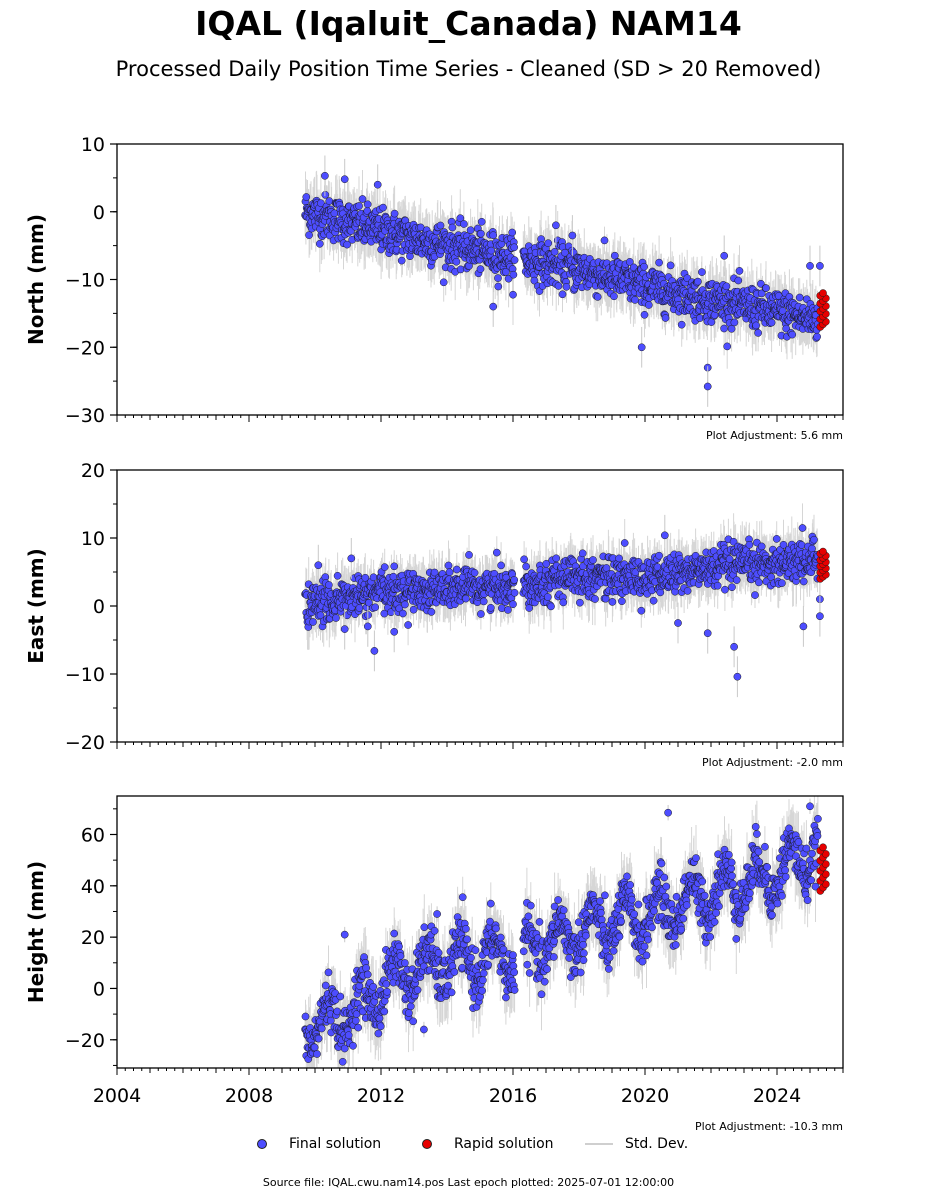 The width and height of the screenshot is (937, 1200). Describe the element at coordinates (36, 279) in the screenshot. I see `y-axis-label: North (mm)` at that location.